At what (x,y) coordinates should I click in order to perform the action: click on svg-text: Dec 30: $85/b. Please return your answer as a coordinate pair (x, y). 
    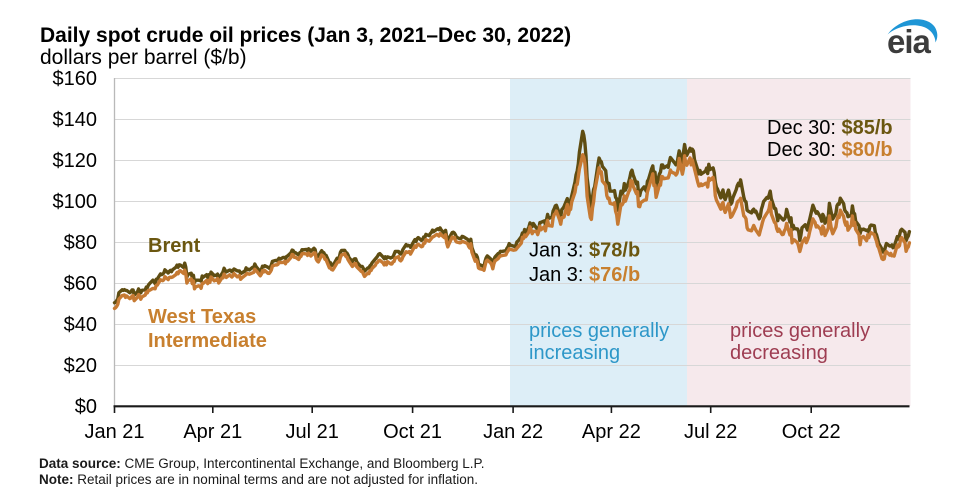
    Looking at the image, I should click on (830, 128).